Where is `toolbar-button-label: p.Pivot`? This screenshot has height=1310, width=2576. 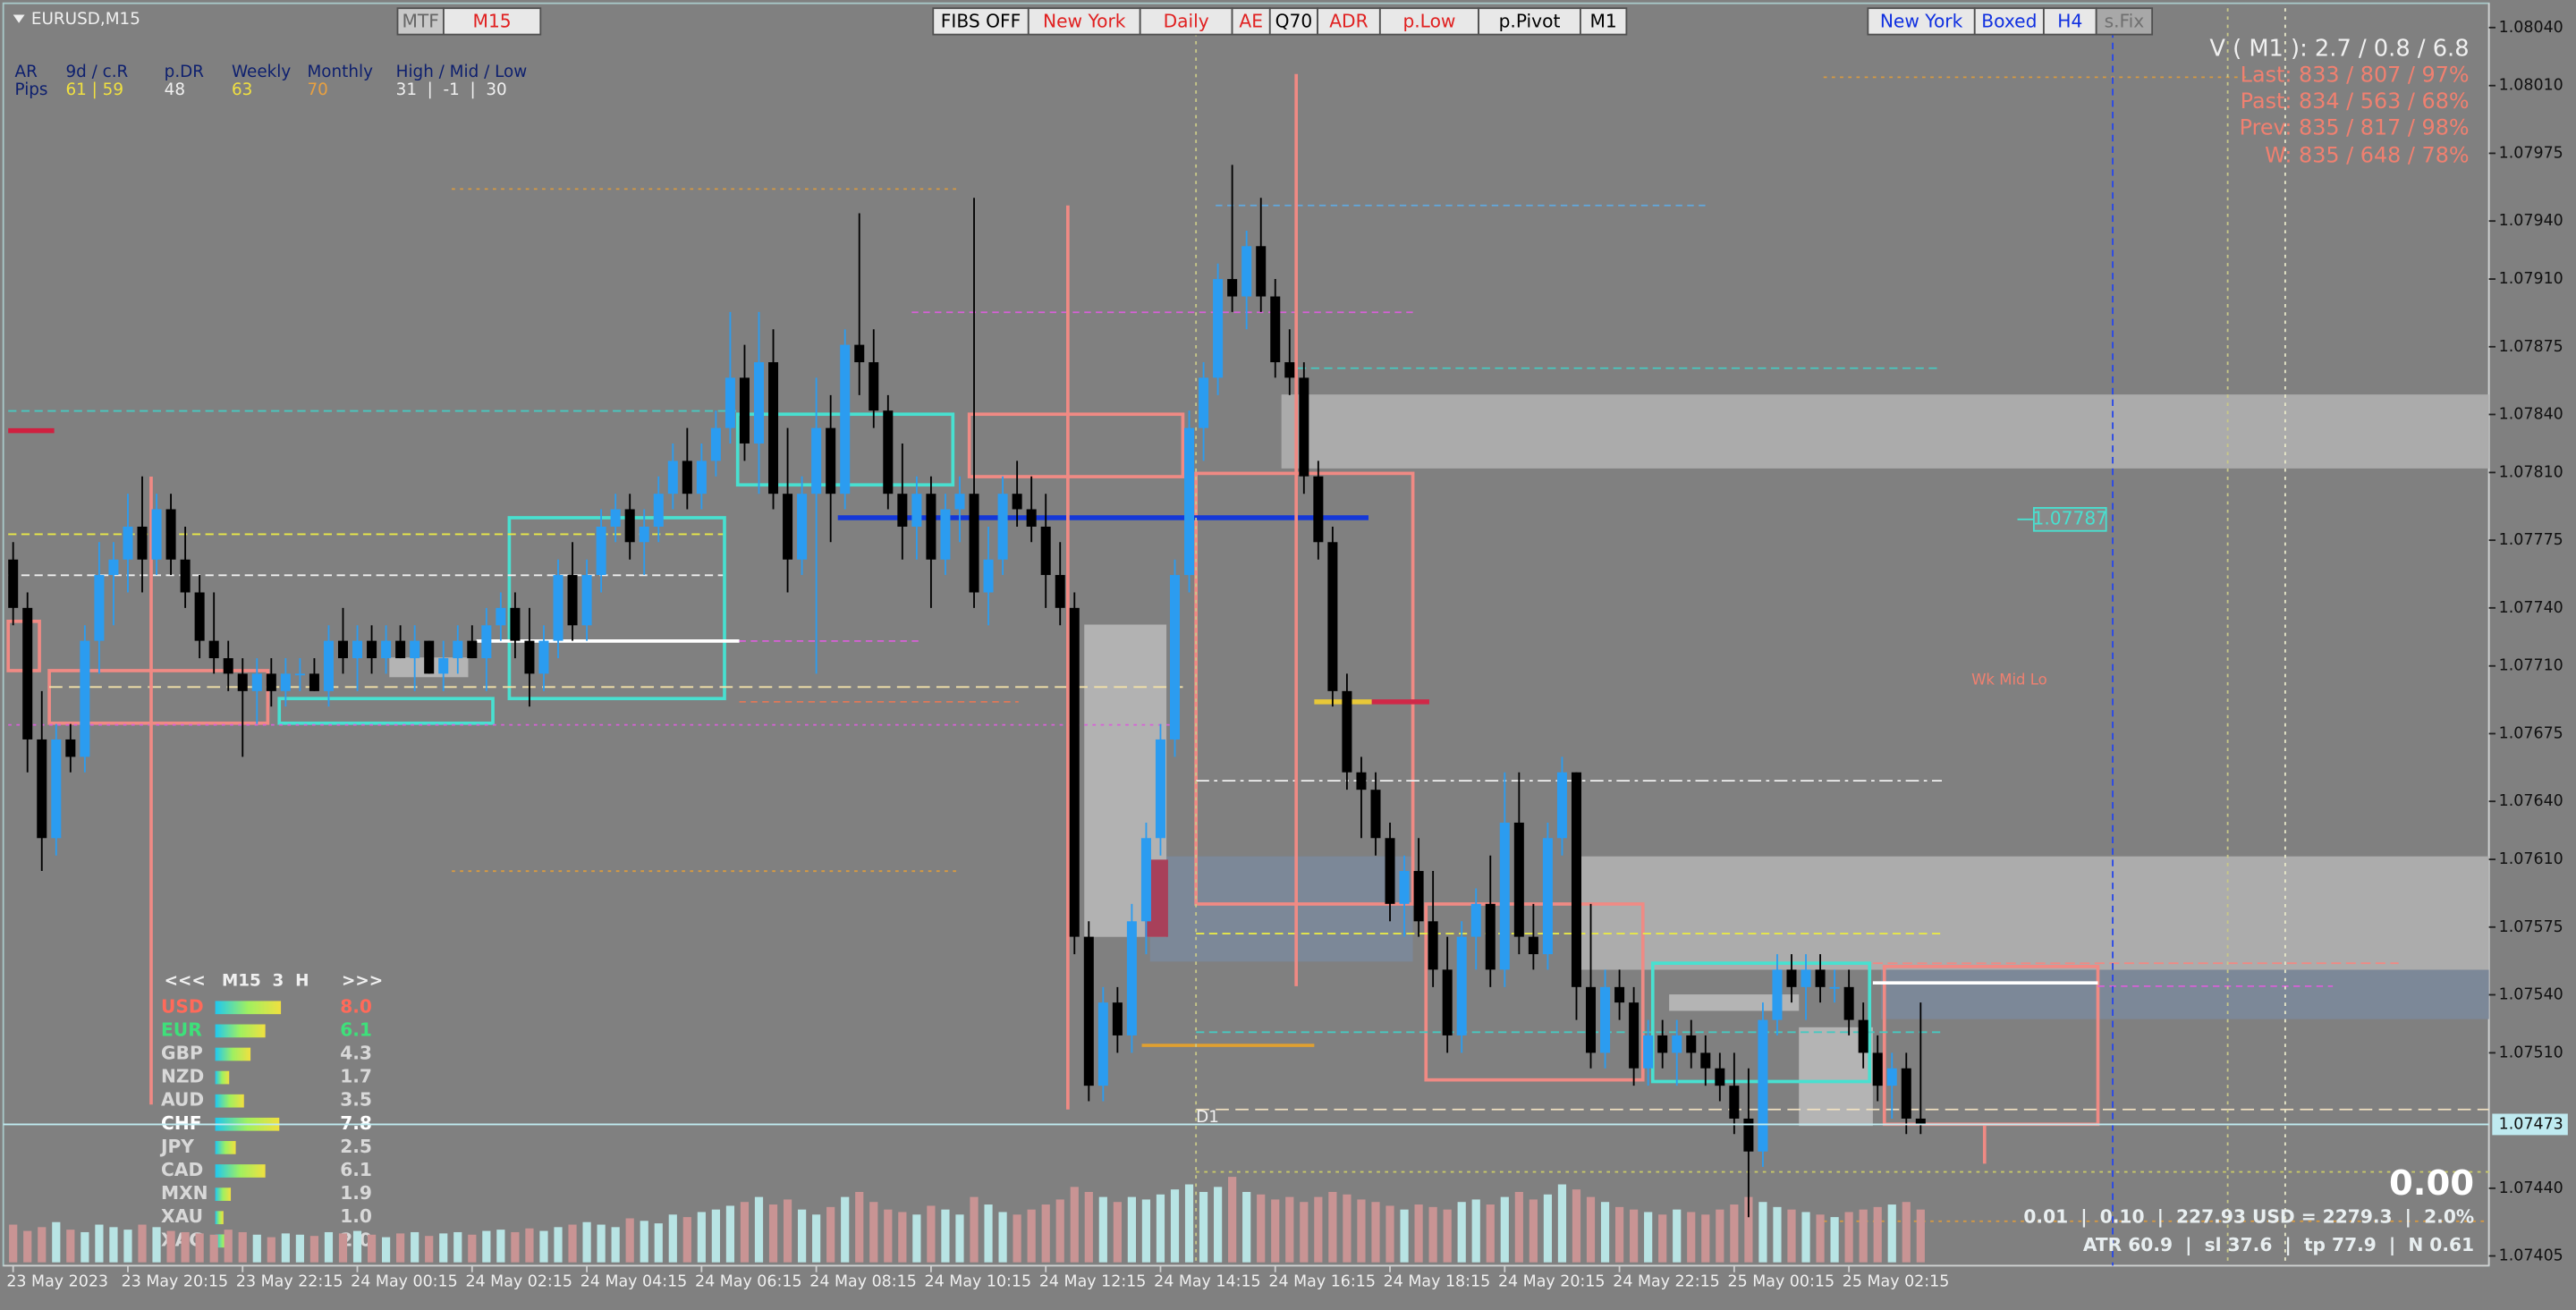 toolbar-button-label: p.Pivot is located at coordinates (1530, 20).